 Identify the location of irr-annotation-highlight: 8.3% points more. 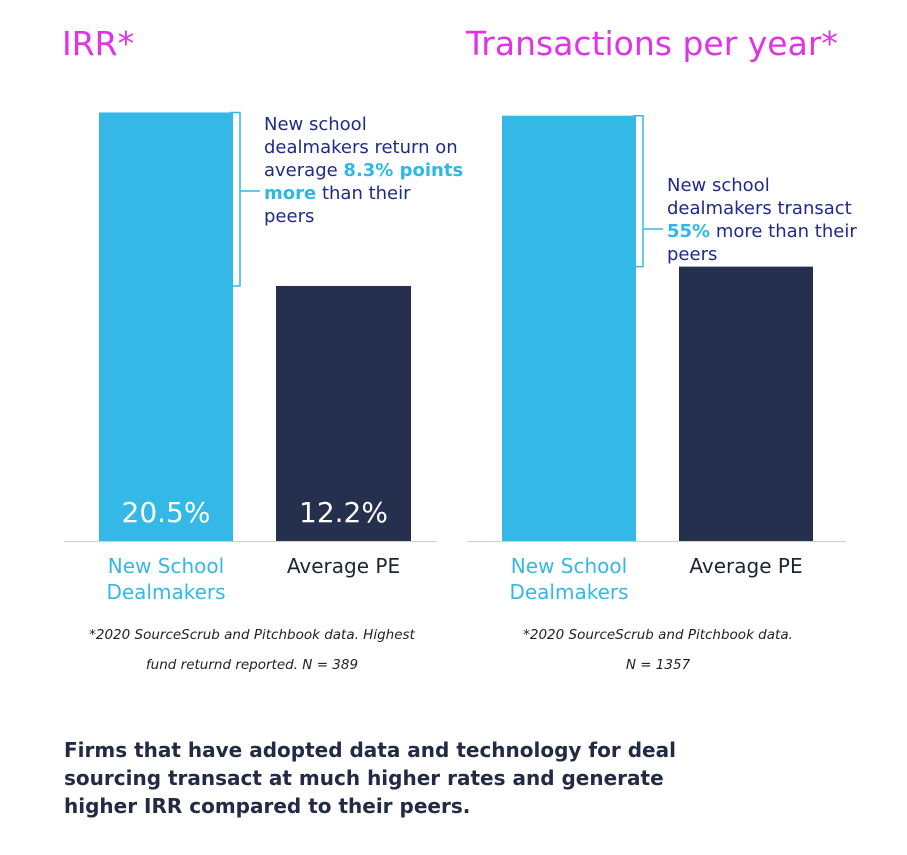
(364, 182).